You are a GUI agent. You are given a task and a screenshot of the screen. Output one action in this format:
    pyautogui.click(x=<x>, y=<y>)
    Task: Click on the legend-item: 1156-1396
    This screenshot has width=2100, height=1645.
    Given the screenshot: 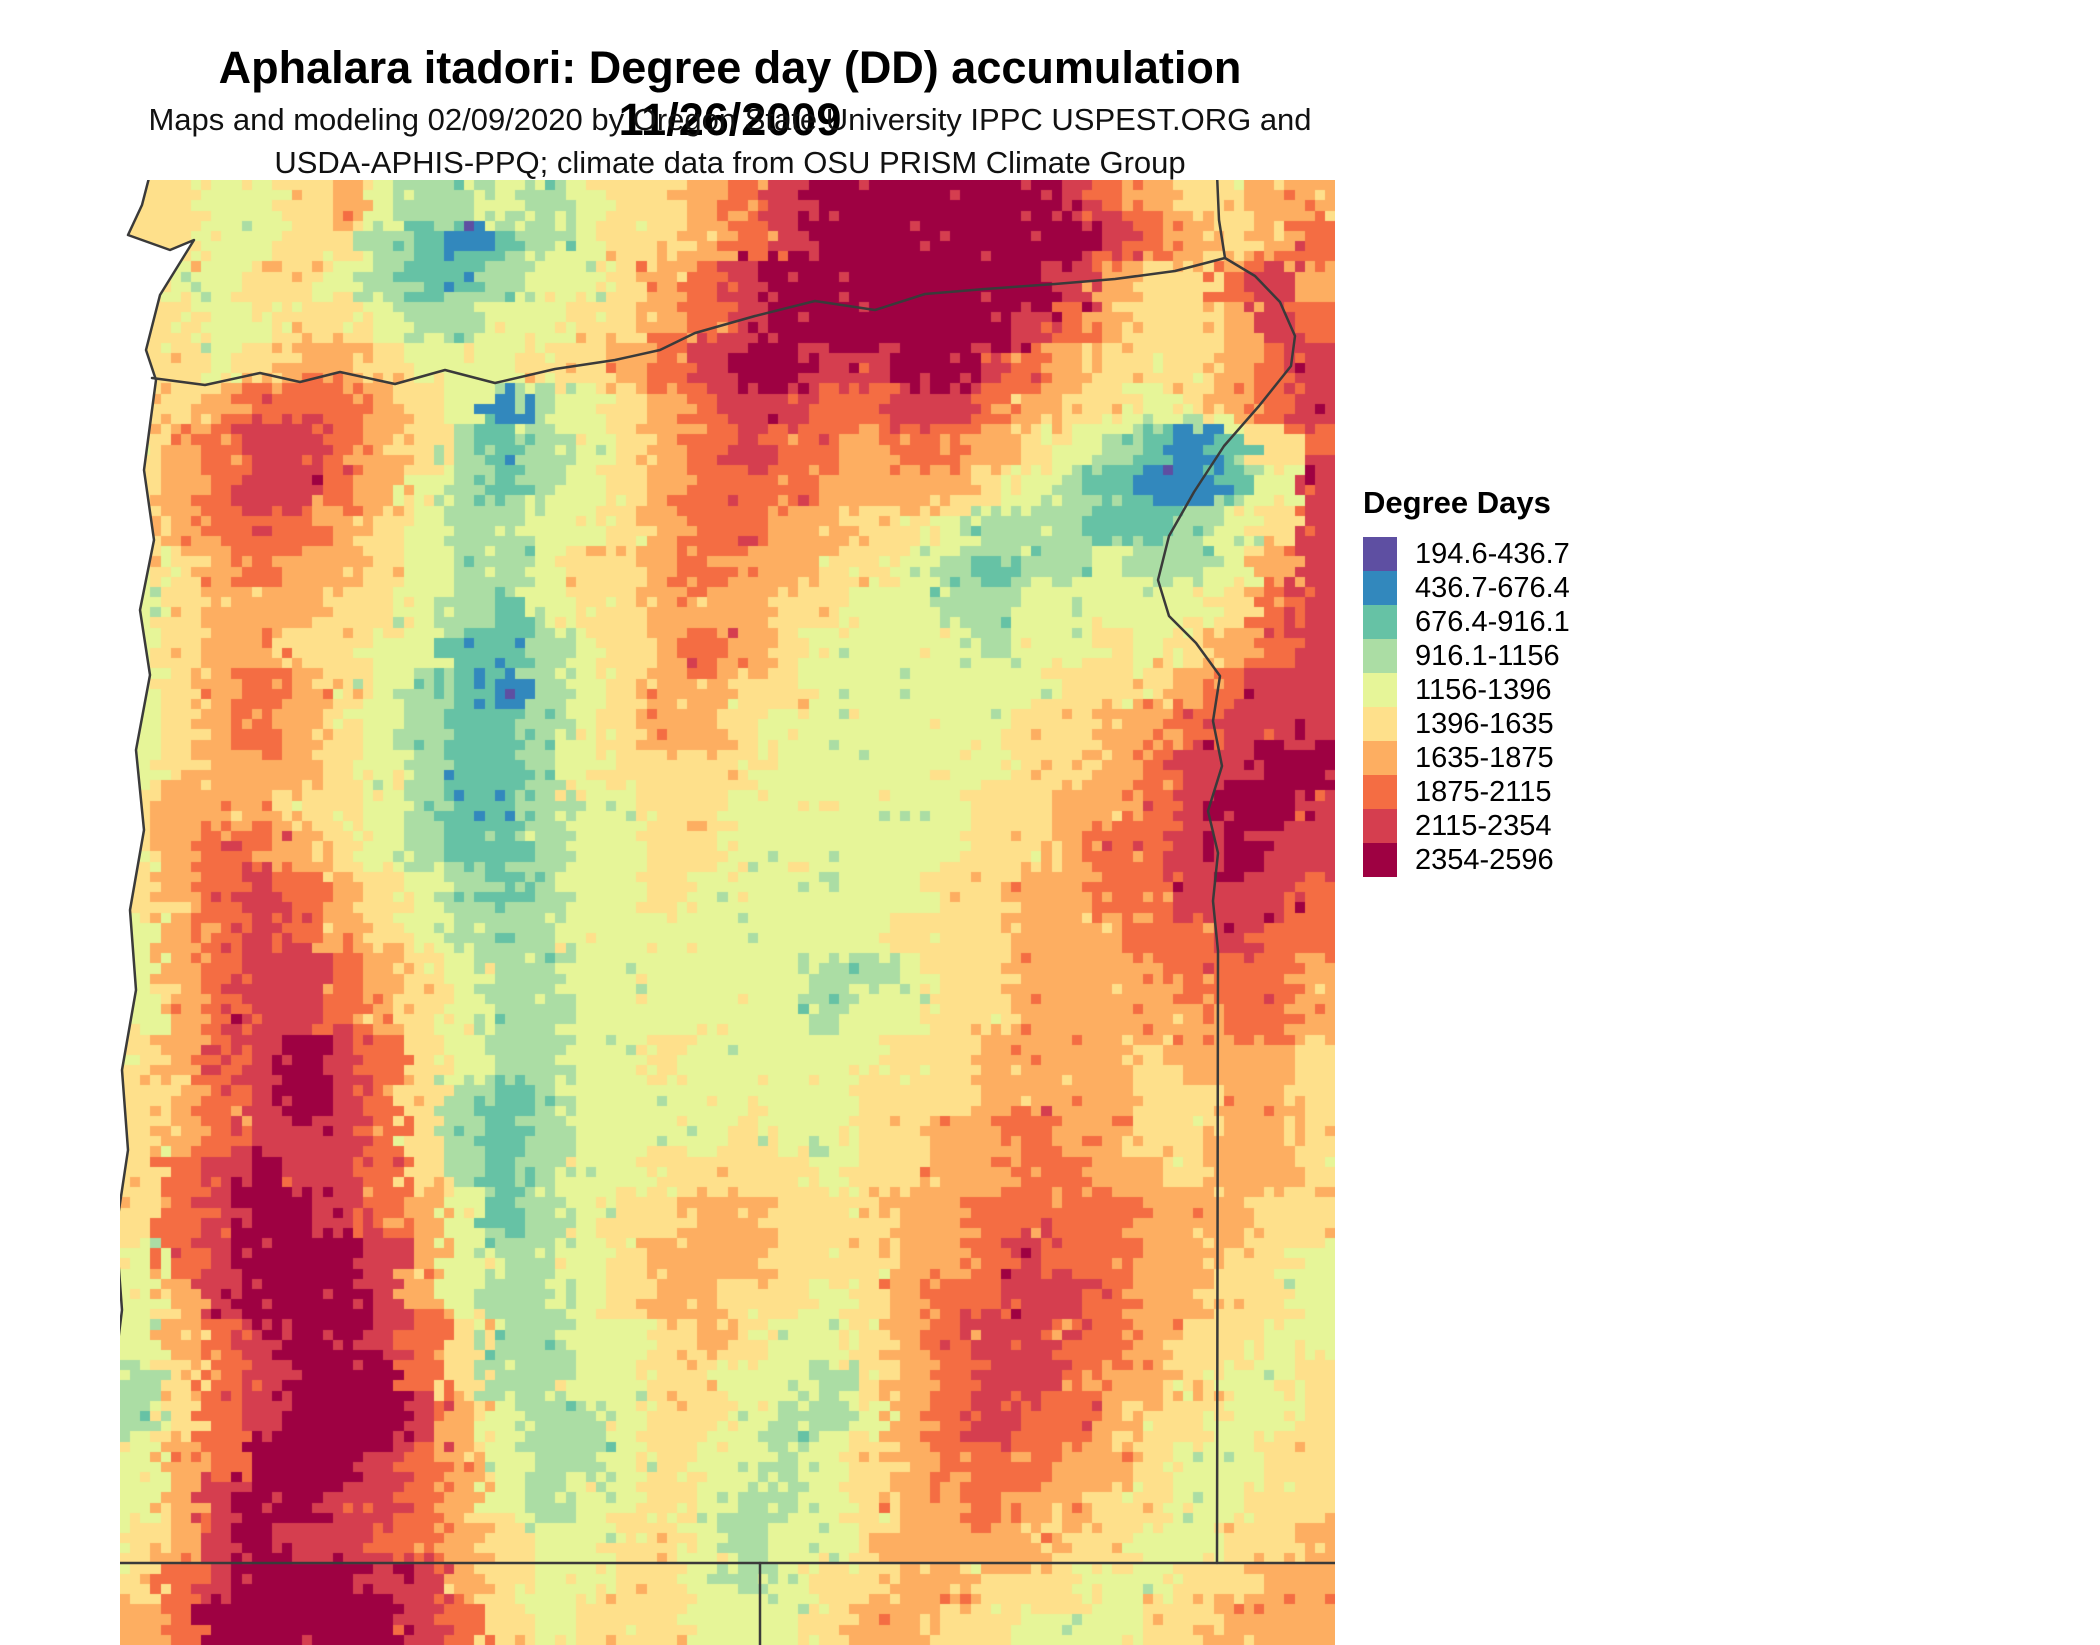 What is the action you would take?
    pyautogui.click(x=1466, y=690)
    